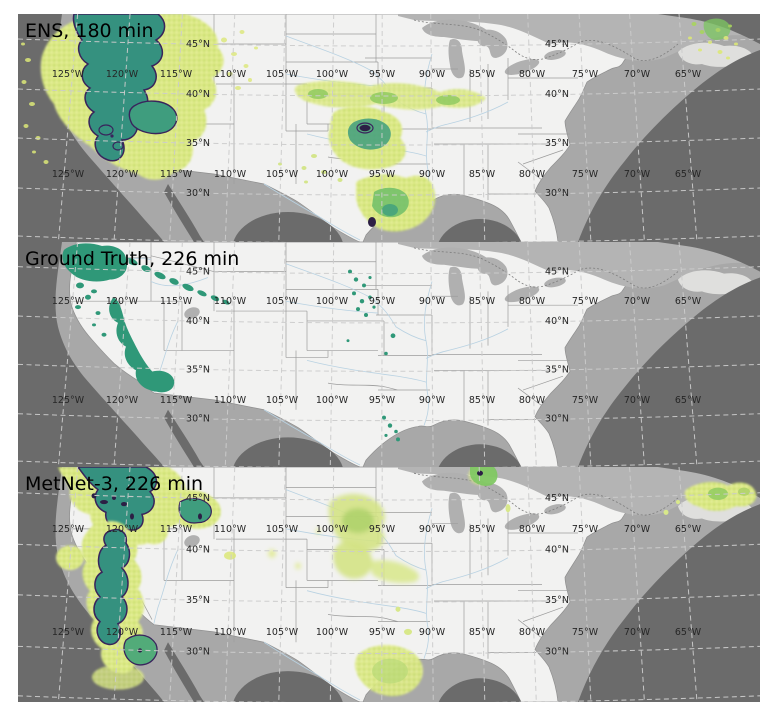  I want to click on mn-ozark-speck, so click(398, 609).